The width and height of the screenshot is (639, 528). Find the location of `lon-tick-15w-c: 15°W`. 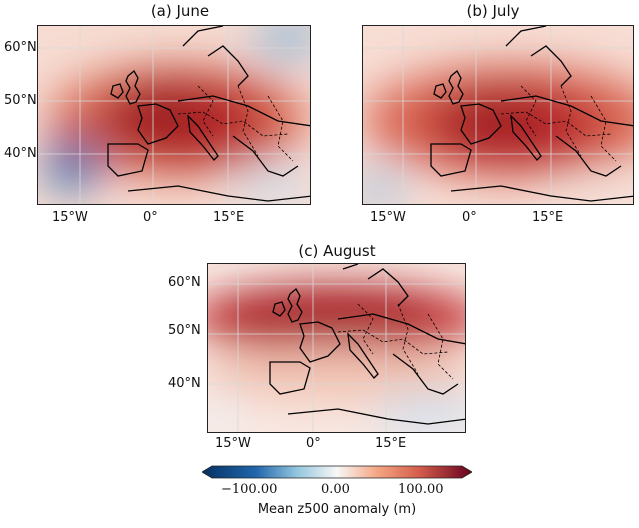

lon-tick-15w-c: 15°W is located at coordinates (233, 443).